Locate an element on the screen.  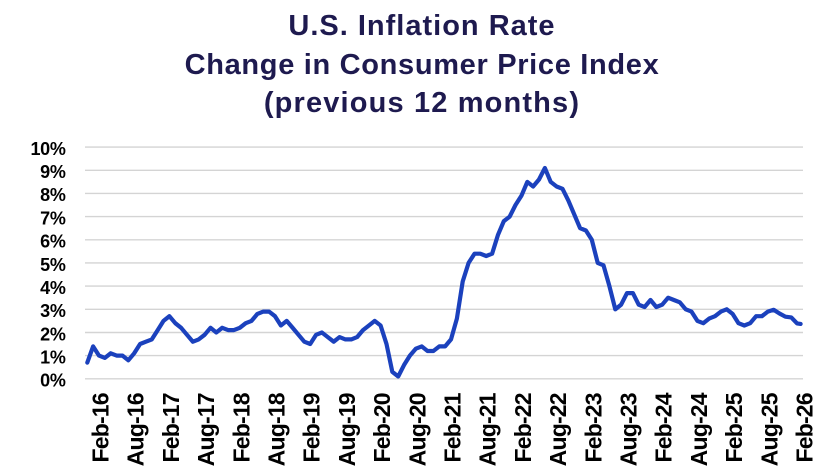
svg-text: Feb-25 is located at coordinates (734, 427).